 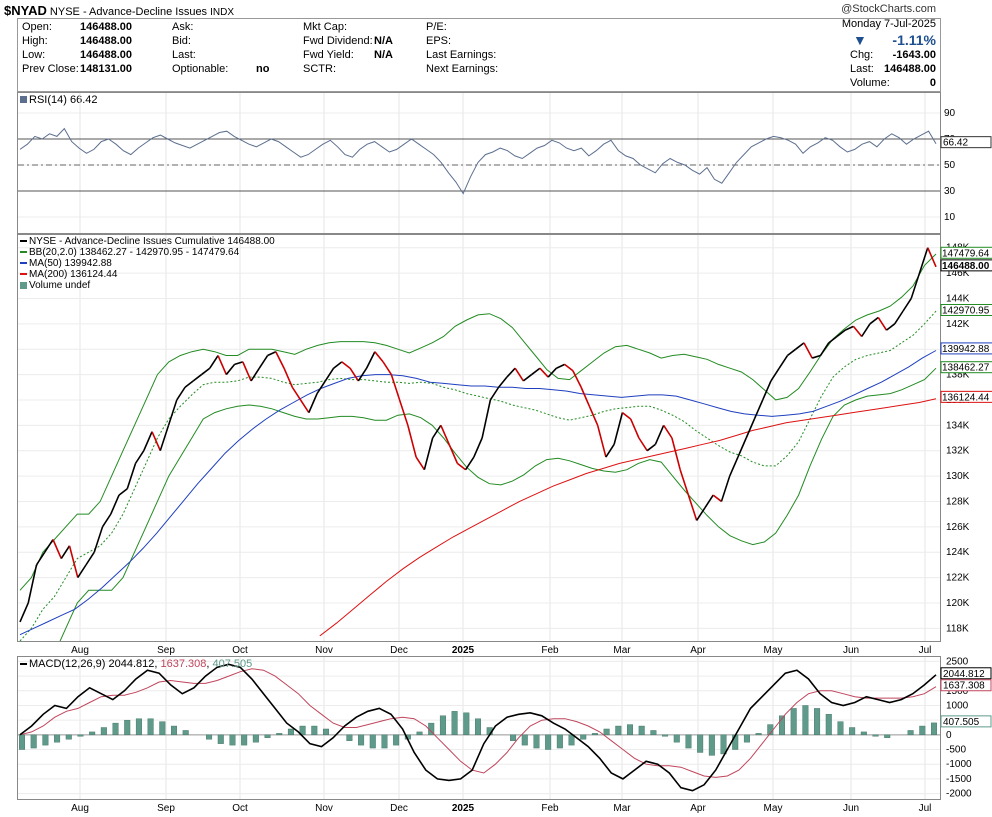 What do you see at coordinates (950, 191) in the screenshot?
I see `rsi-tick-30: 30` at bounding box center [950, 191].